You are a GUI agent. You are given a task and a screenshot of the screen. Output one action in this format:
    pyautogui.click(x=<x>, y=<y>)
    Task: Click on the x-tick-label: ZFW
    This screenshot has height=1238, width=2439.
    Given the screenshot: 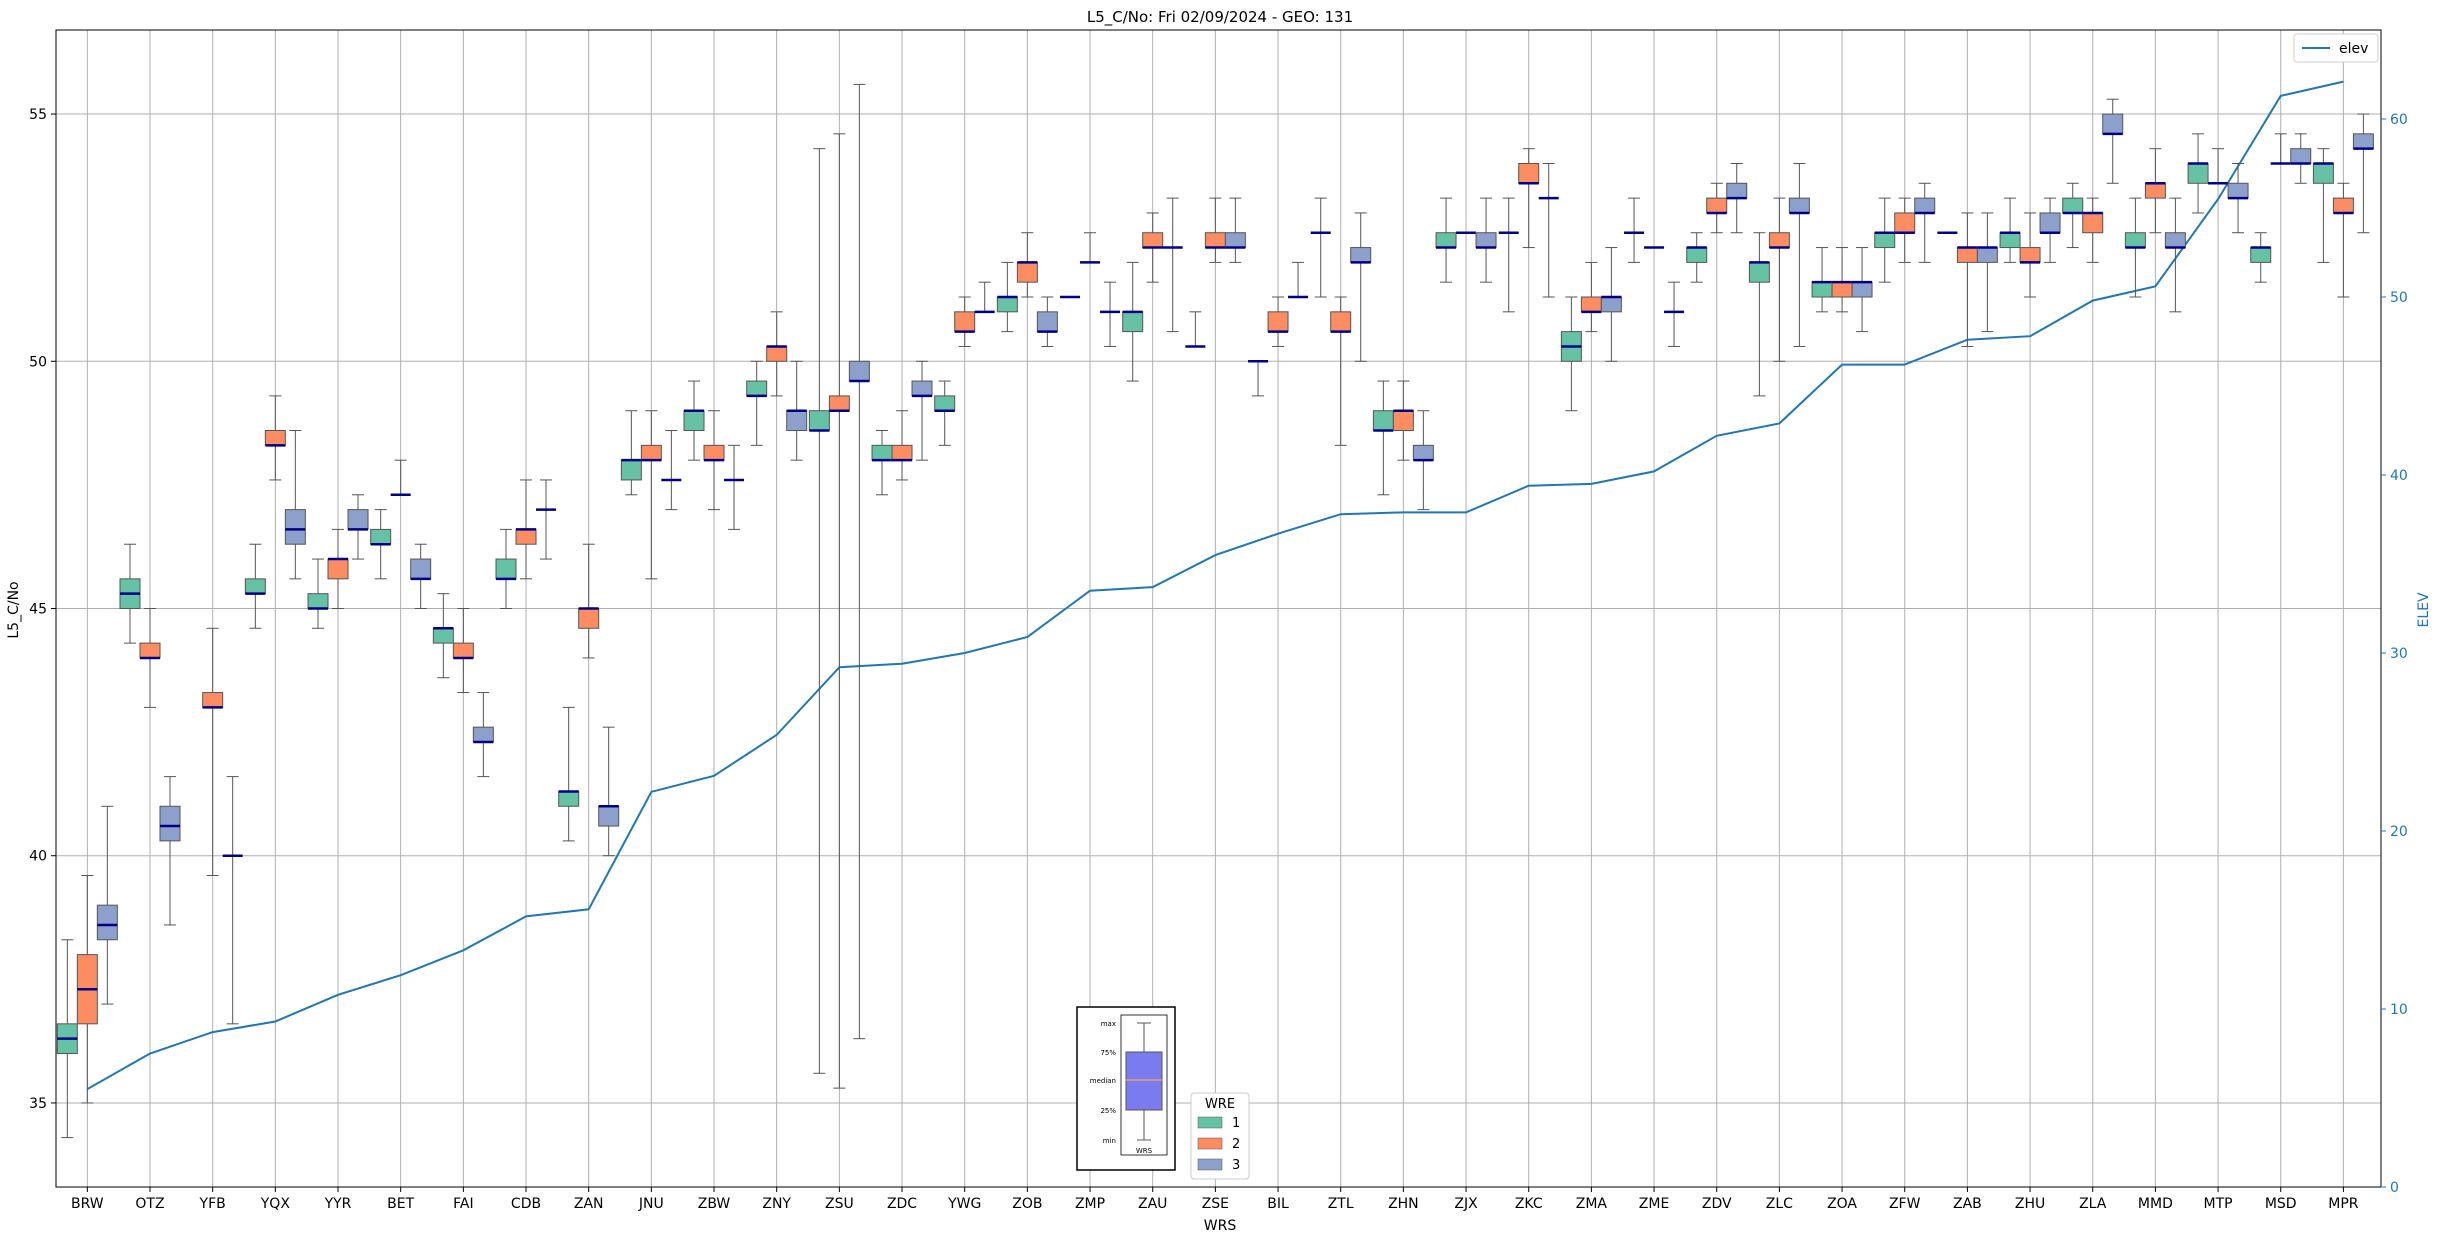 What is the action you would take?
    pyautogui.click(x=1905, y=1204)
    